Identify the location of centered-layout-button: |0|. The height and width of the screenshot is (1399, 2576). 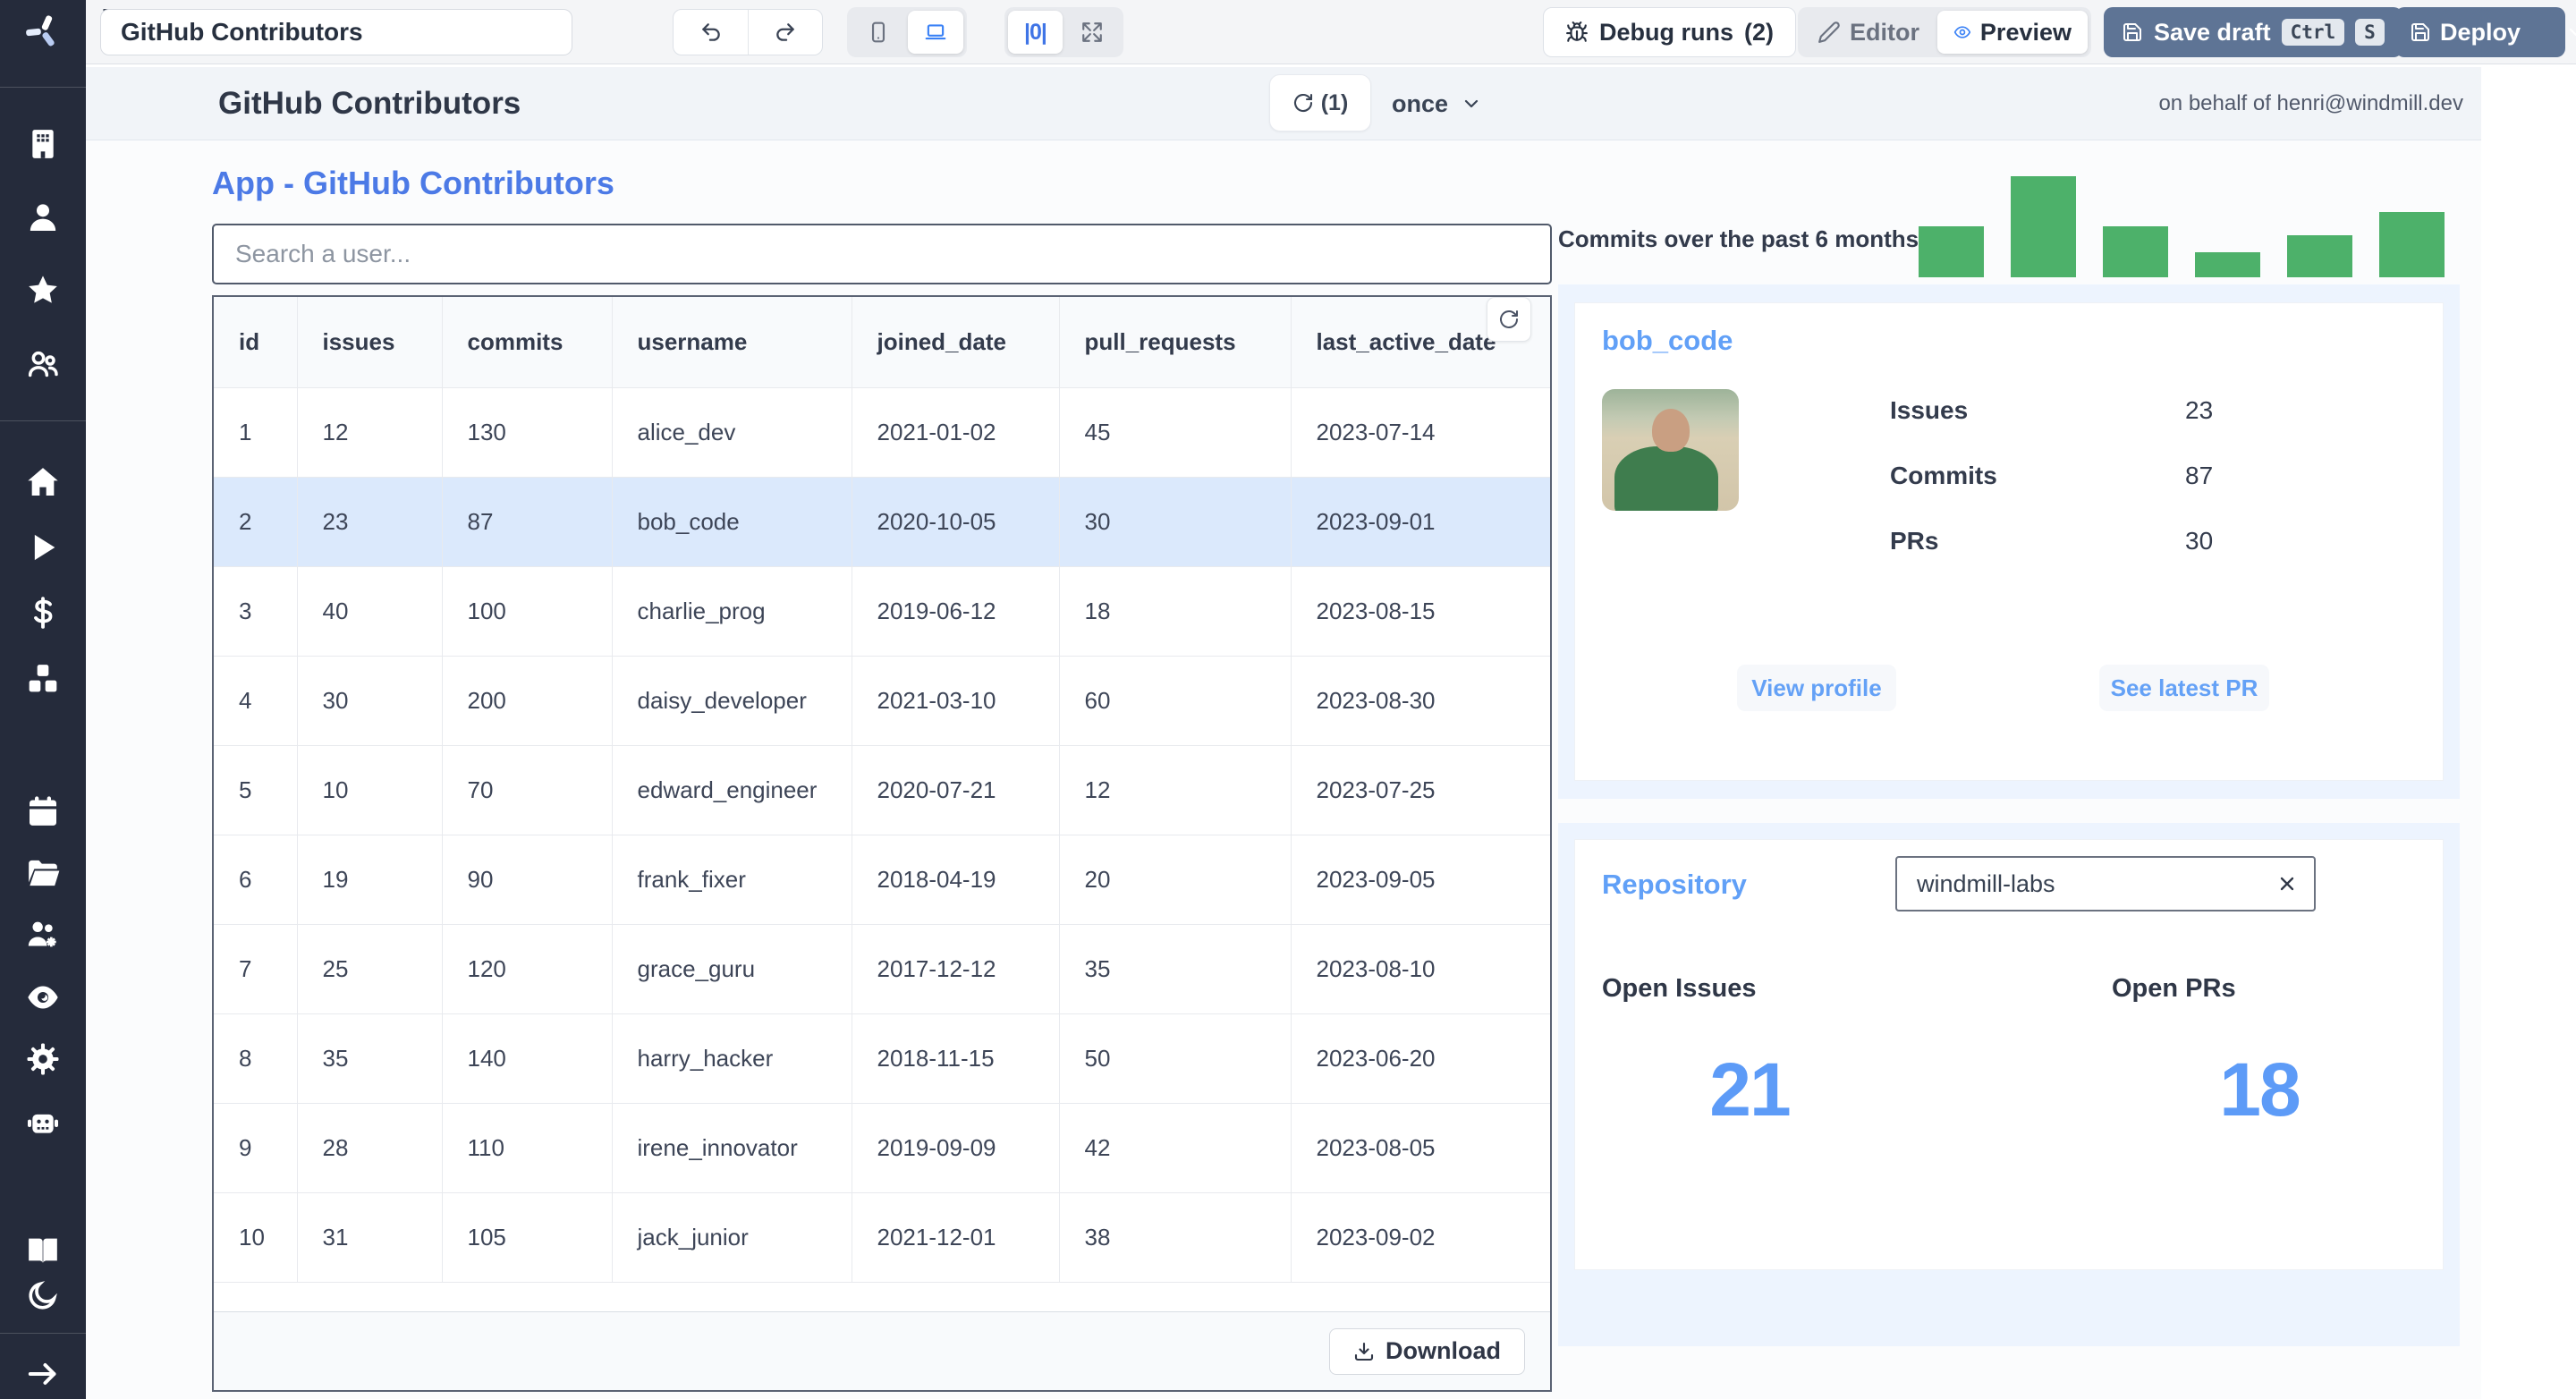
(1035, 32).